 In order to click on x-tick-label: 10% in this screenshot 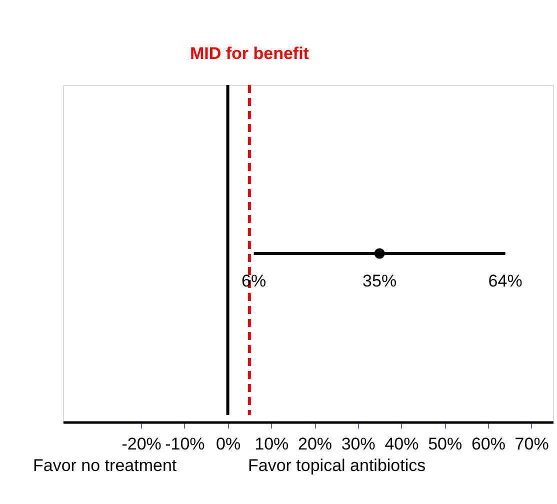, I will do `click(271, 444)`.